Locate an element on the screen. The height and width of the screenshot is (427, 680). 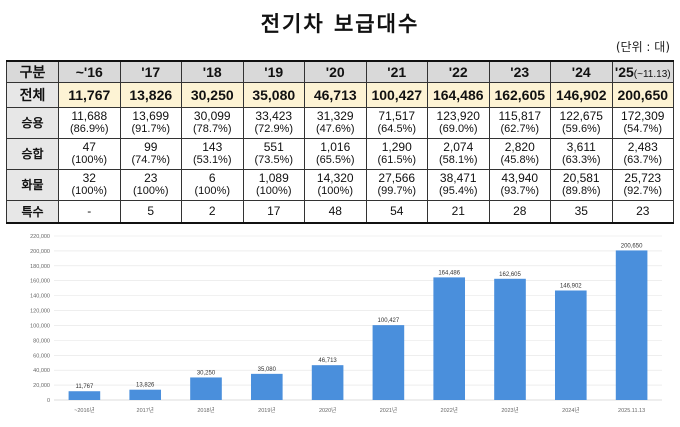
table-cell: 28 is located at coordinates (519, 212).